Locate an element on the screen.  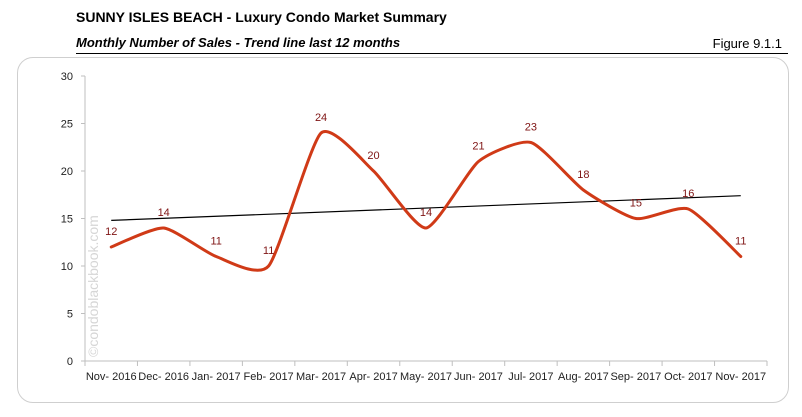
trend-line-group is located at coordinates (426, 208).